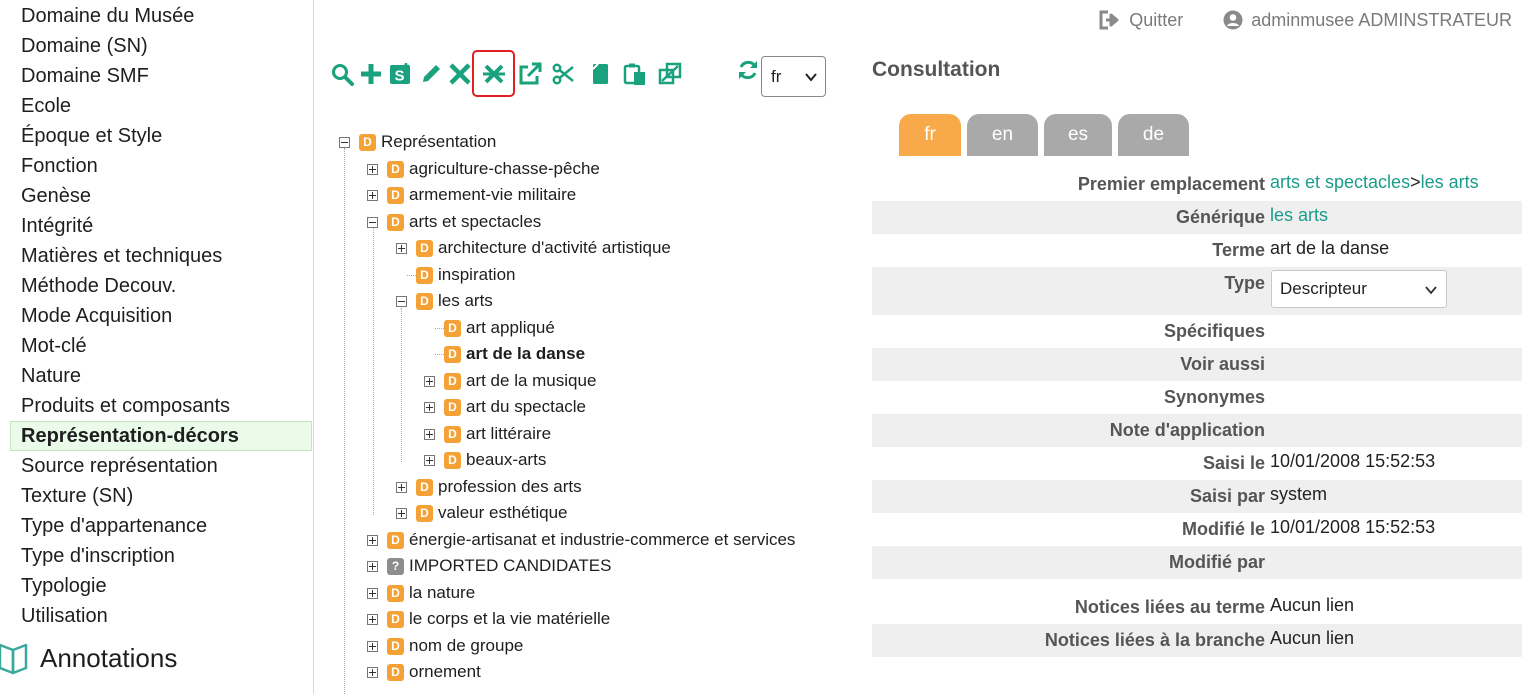 Image resolution: width=1522 pixels, height=694 pixels. Describe the element at coordinates (97, 316) in the screenshot. I see `sidebar-item-mode-acquisition: Mode Acquisition` at that location.